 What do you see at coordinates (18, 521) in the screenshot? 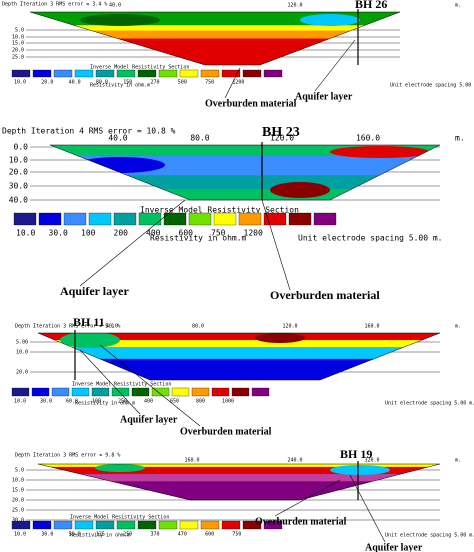
I see `depth-label: 30.0` at bounding box center [18, 521].